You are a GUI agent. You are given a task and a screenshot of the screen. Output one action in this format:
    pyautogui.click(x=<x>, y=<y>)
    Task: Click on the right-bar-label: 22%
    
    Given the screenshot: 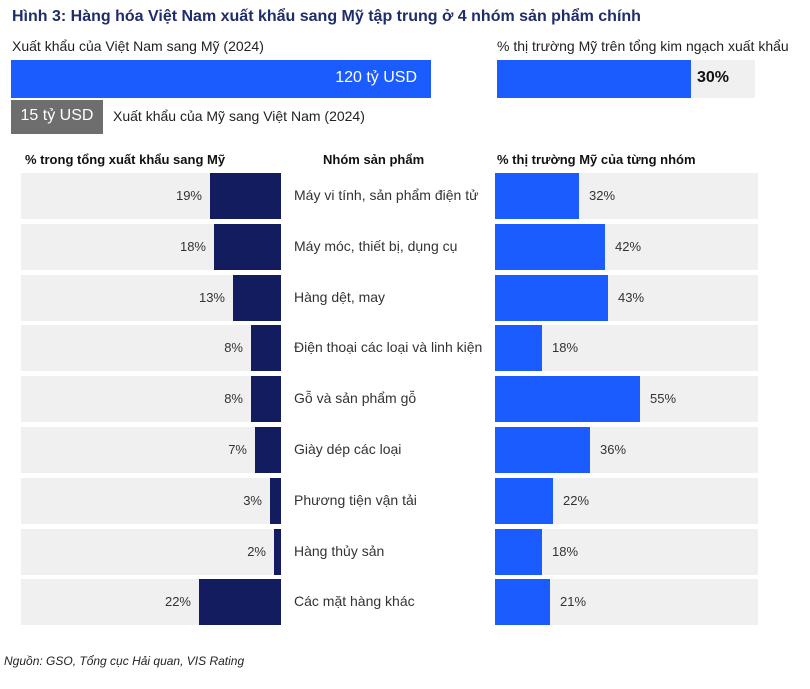 What is the action you would take?
    pyautogui.click(x=576, y=500)
    